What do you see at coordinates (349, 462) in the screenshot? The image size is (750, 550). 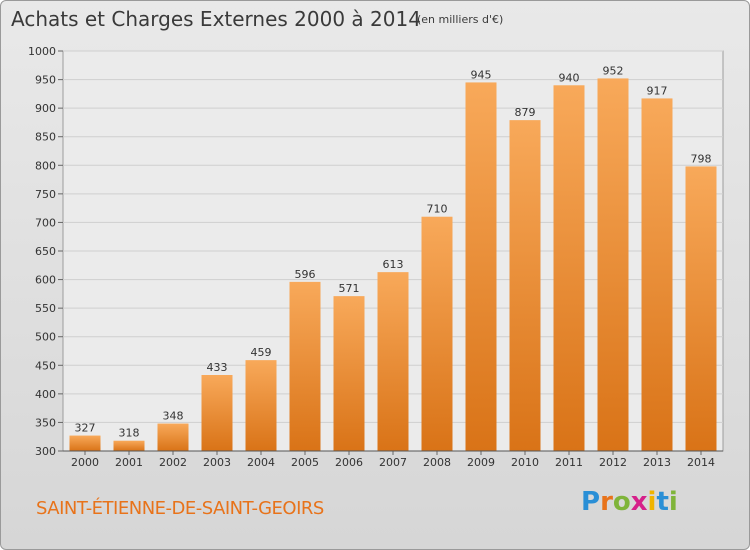 I see `x-tick-label: 2006` at bounding box center [349, 462].